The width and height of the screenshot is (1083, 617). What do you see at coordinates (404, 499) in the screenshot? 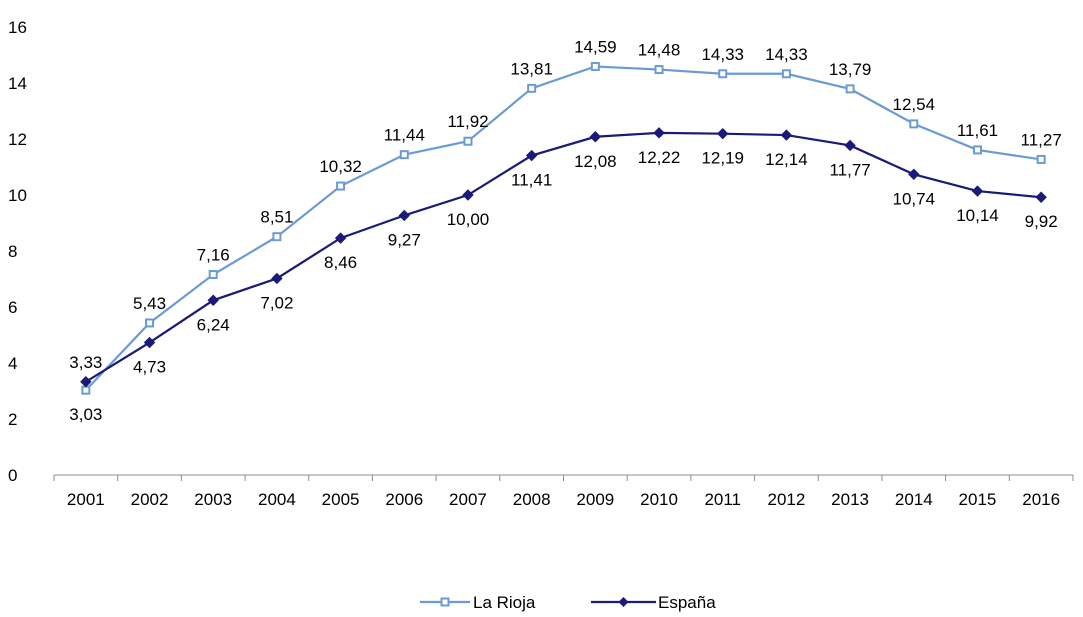
I see `x-tick-label: 2006` at bounding box center [404, 499].